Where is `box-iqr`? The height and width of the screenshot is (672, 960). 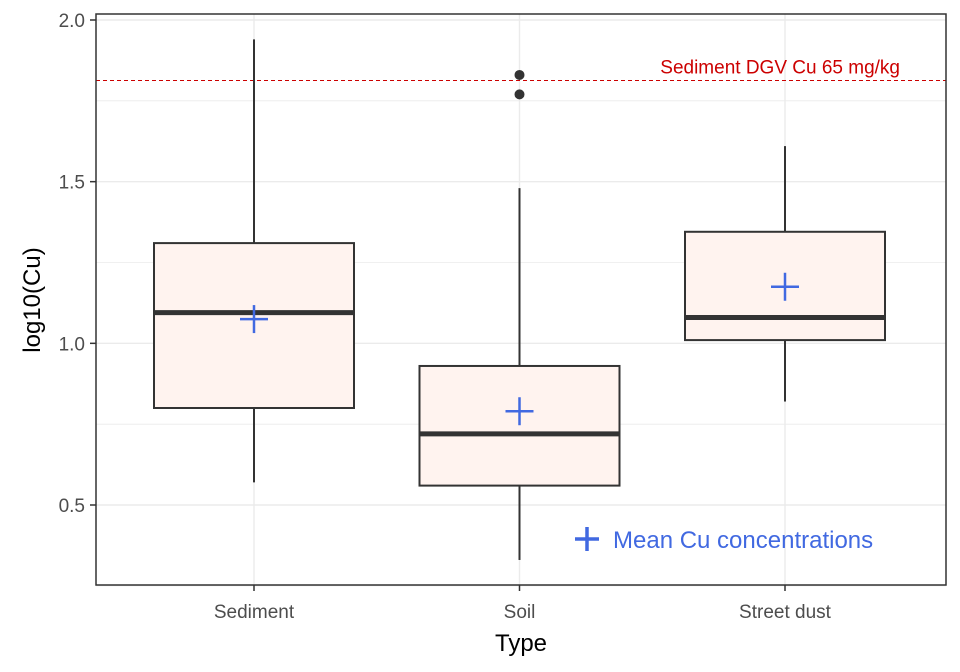
box-iqr is located at coordinates (519, 425).